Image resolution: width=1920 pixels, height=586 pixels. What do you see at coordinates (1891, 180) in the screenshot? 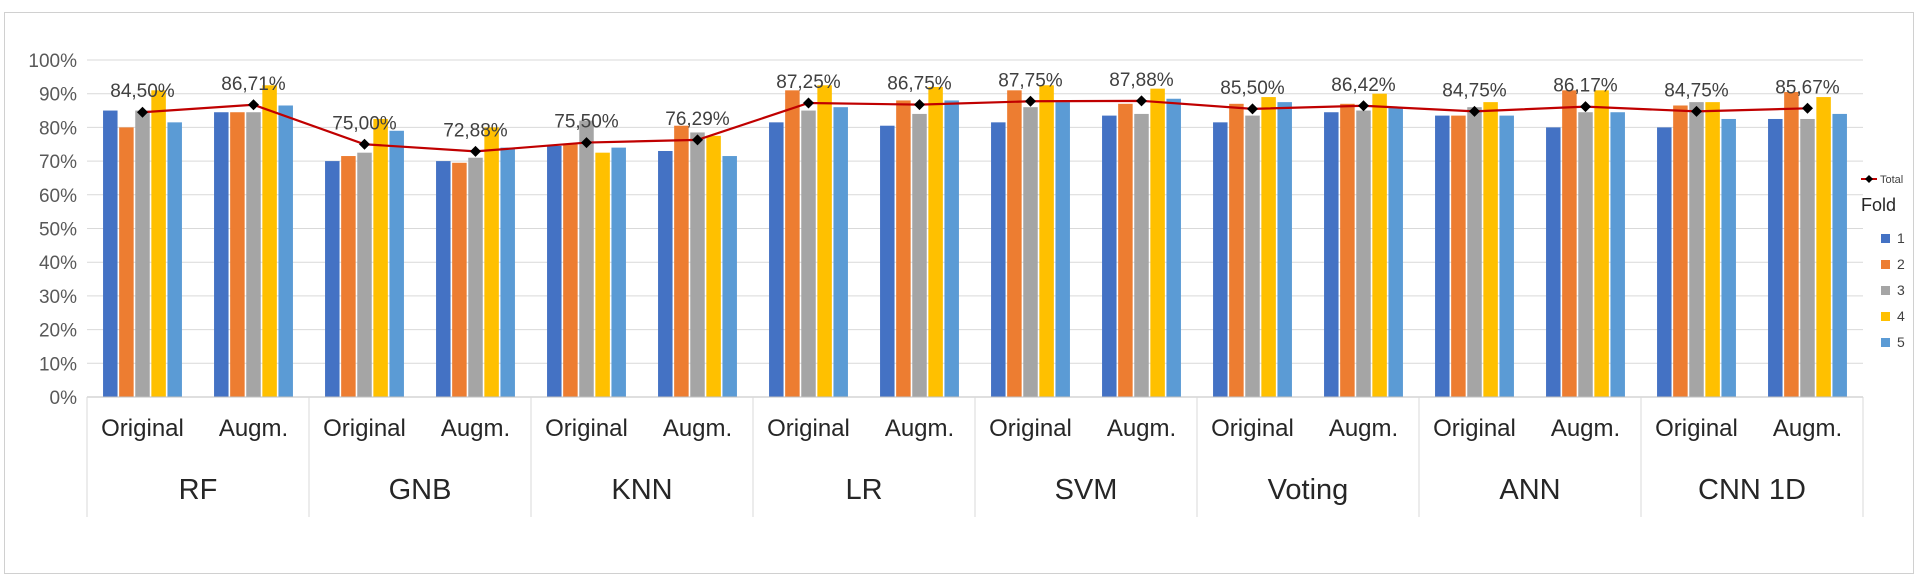
I see `legend-total-label: Total` at bounding box center [1891, 180].